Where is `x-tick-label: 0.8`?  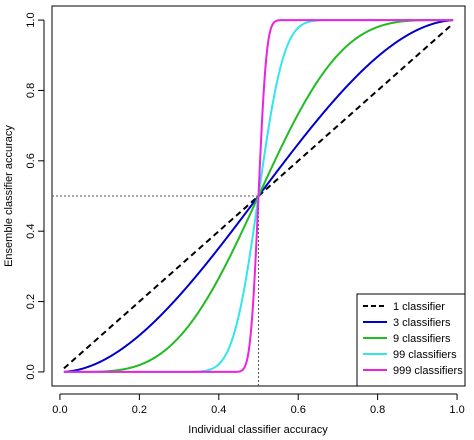
x-tick-label: 0.8 is located at coordinates (377, 410).